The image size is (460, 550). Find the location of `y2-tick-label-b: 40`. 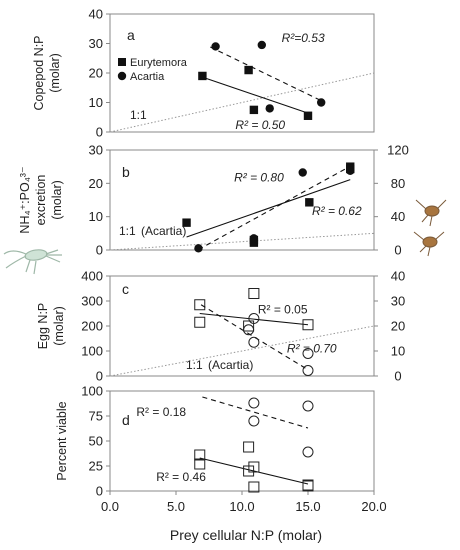

y2-tick-label-b: 40 is located at coordinates (398, 216).